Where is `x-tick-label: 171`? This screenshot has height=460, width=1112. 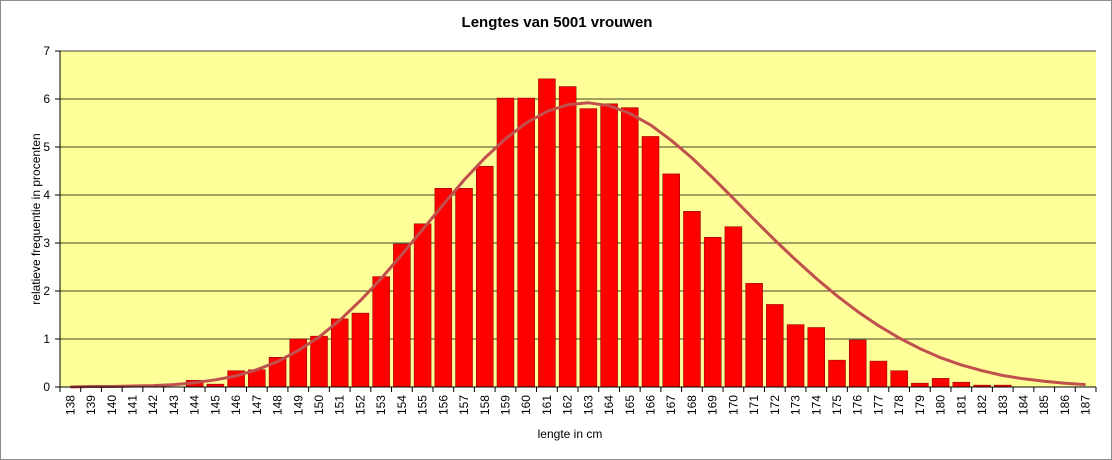
x-tick-label: 171 is located at coordinates (754, 405).